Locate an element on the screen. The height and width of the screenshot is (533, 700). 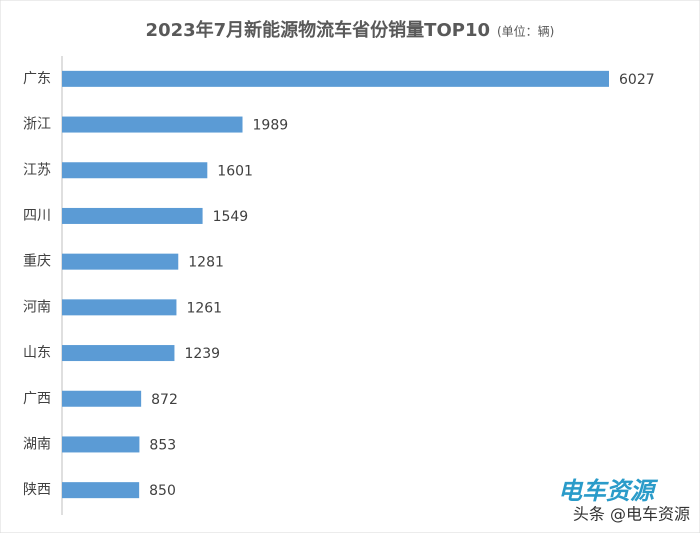
data-label: 872 is located at coordinates (164, 400).